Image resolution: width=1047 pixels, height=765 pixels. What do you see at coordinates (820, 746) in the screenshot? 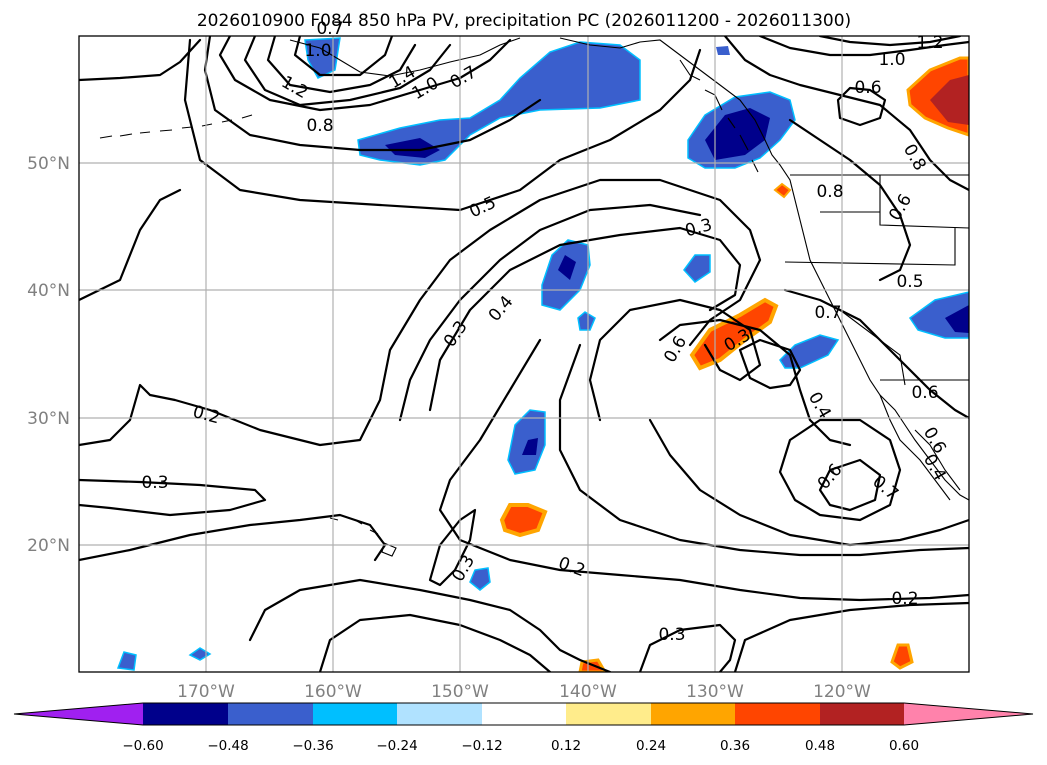
I see `colorbar-tick-label: 0.48` at bounding box center [820, 746].